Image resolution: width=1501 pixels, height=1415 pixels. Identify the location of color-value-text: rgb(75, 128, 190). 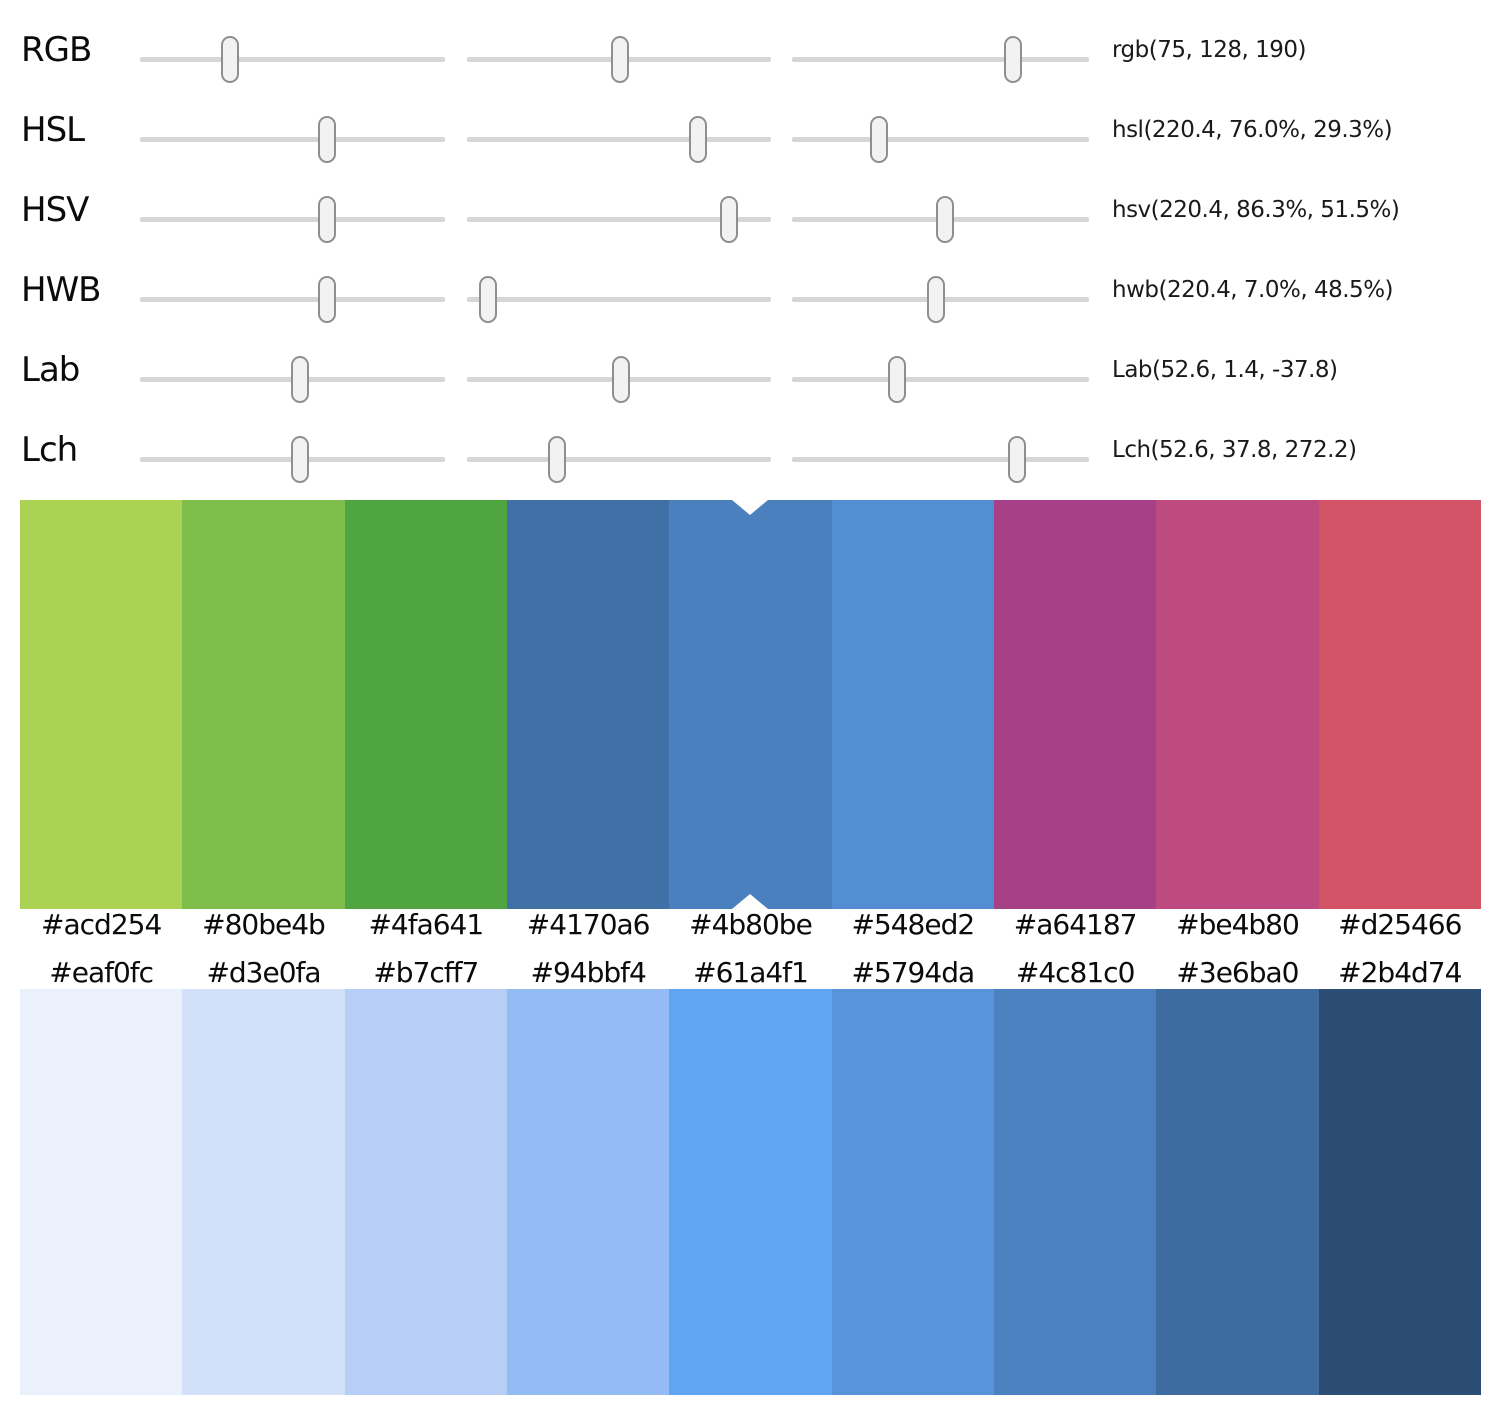
(1209, 50).